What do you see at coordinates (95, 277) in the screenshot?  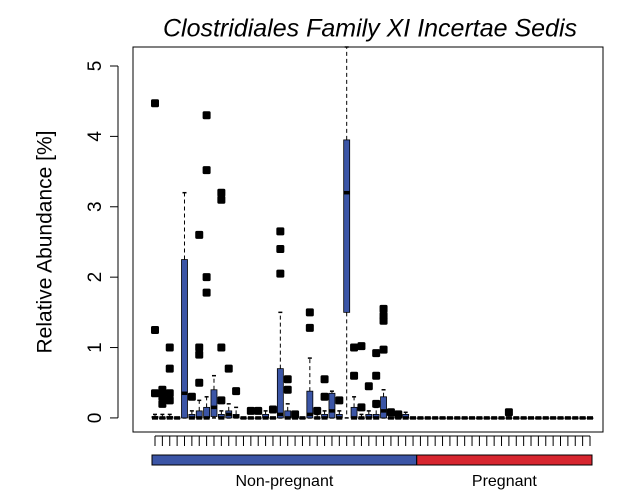 I see `y-tick-label: 2` at bounding box center [95, 277].